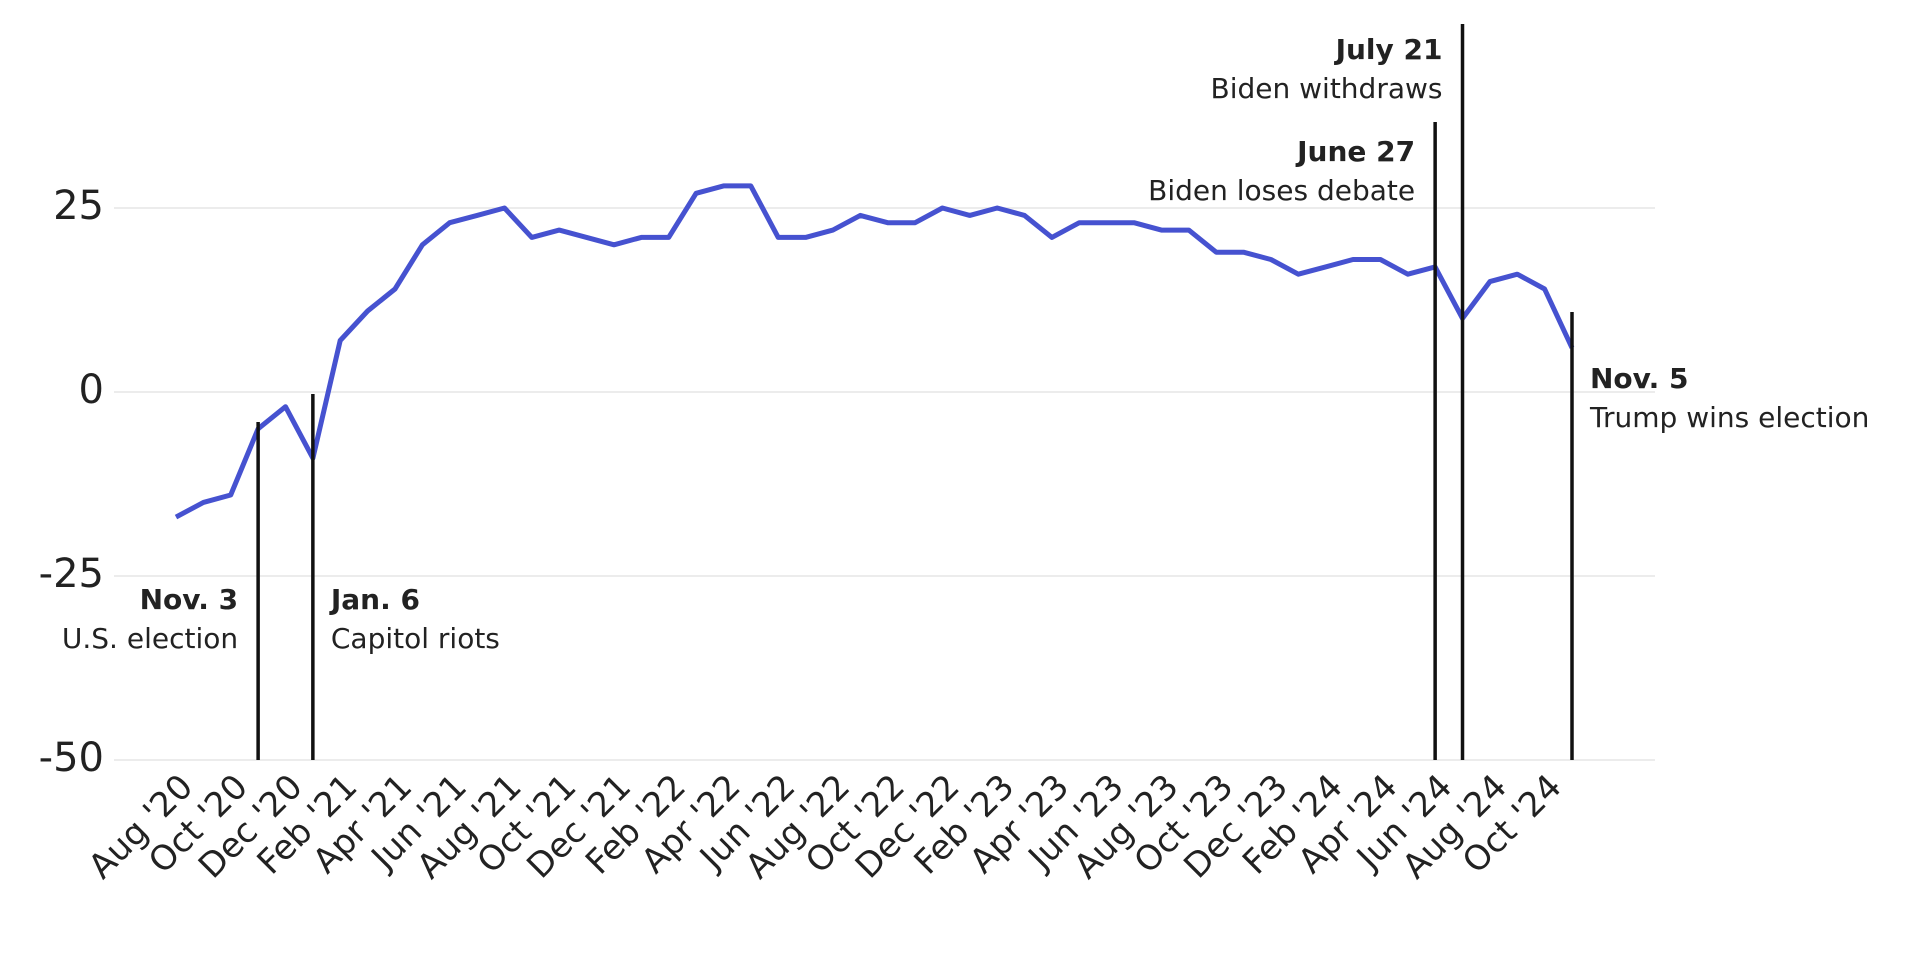 Image resolution: width=1920 pixels, height=960 pixels. I want to click on event-text: Biden loses debate, so click(1281, 190).